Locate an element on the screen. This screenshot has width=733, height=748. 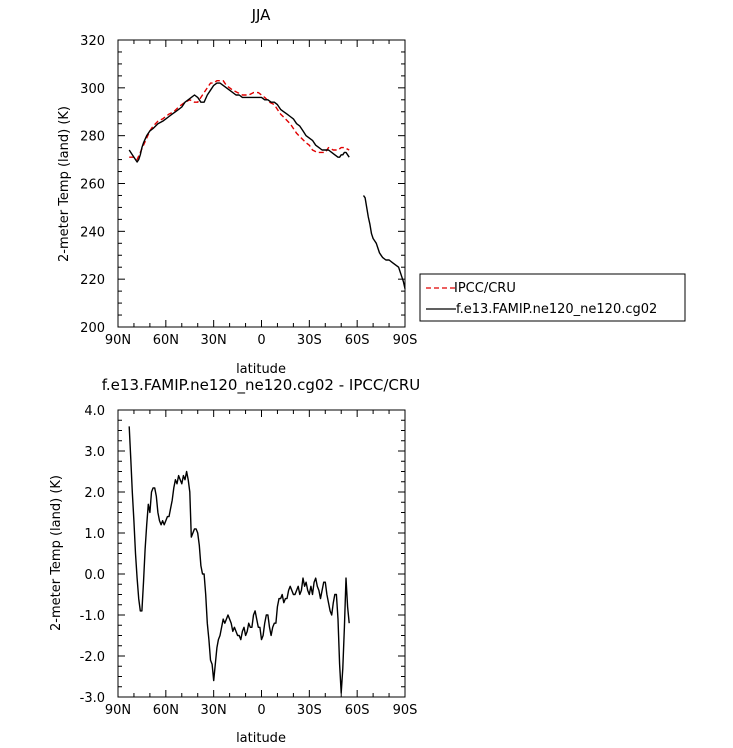
y-tick-label: -2.0 is located at coordinates (92, 657).